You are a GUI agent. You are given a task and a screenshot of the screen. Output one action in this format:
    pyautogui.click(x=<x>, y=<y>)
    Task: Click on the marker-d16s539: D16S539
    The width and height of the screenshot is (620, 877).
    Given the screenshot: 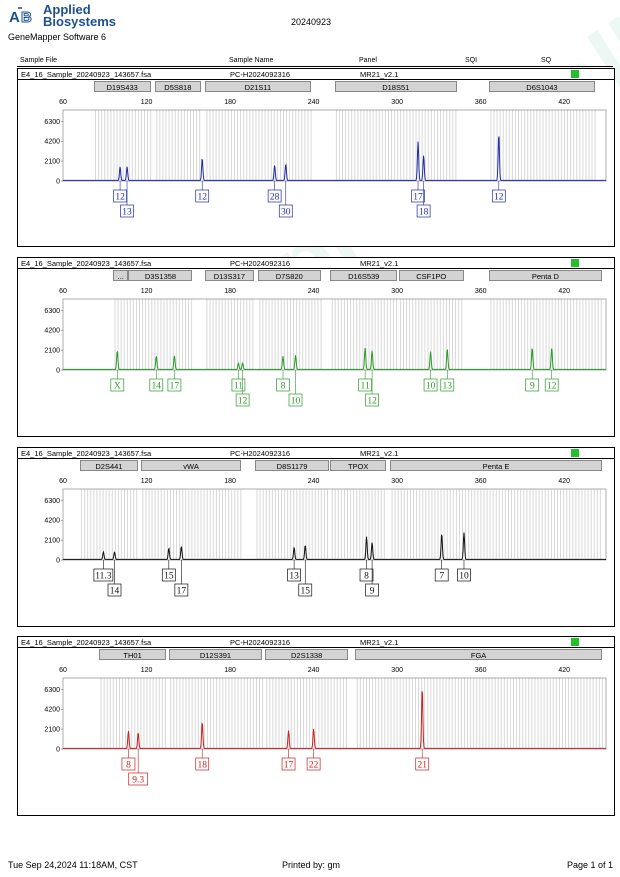 What is the action you would take?
    pyautogui.click(x=364, y=275)
    